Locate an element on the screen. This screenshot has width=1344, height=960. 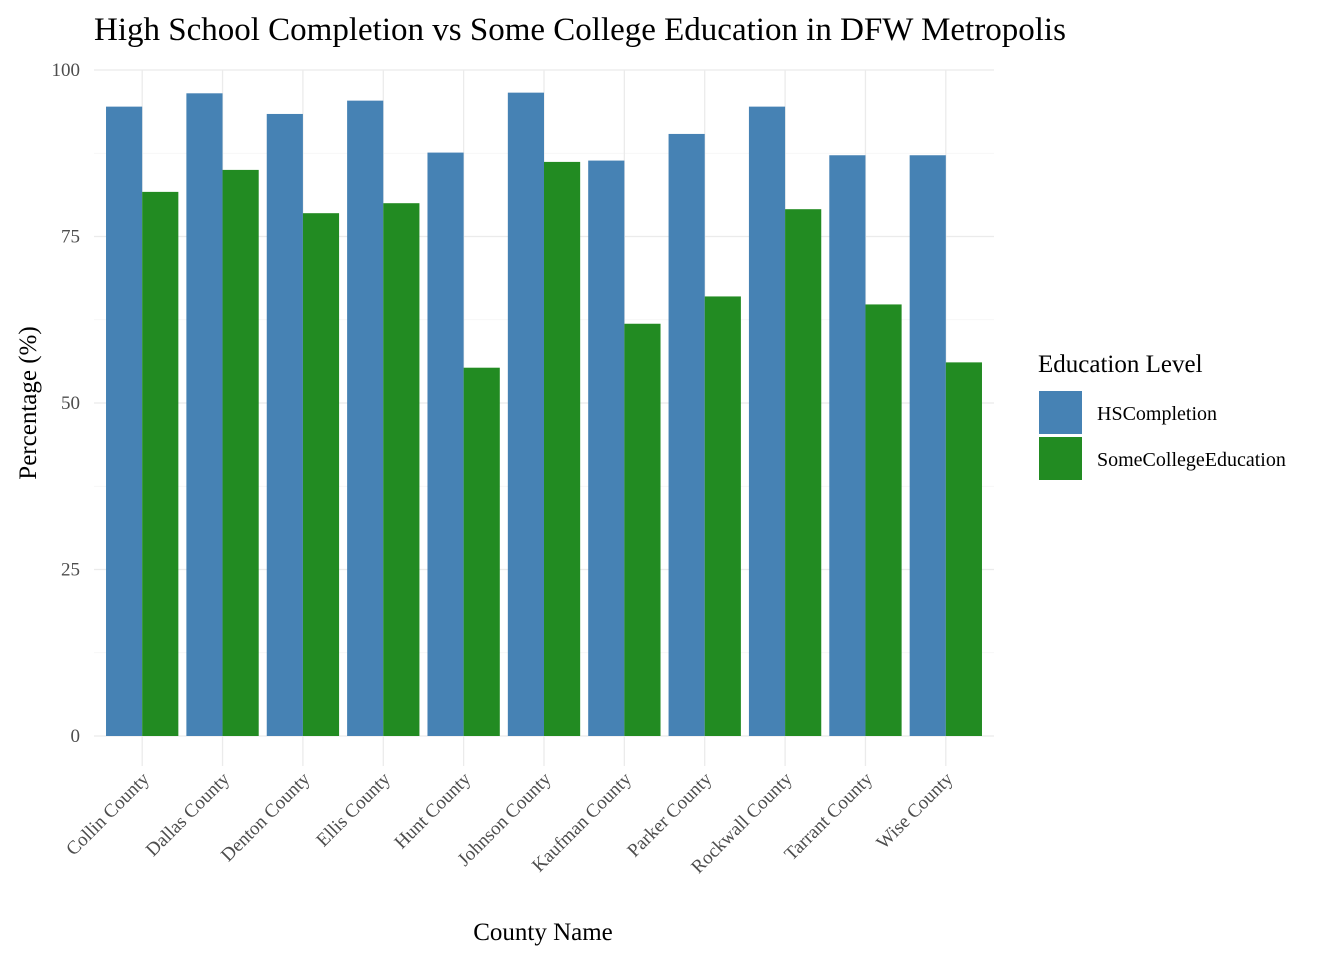
y-axis-ticks: 0 25 50 75 100 is located at coordinates (66, 403).